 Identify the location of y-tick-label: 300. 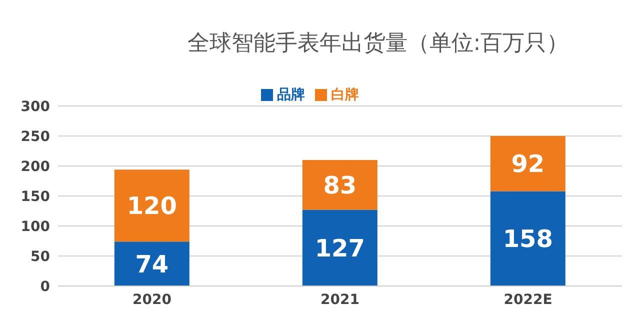
(35, 106).